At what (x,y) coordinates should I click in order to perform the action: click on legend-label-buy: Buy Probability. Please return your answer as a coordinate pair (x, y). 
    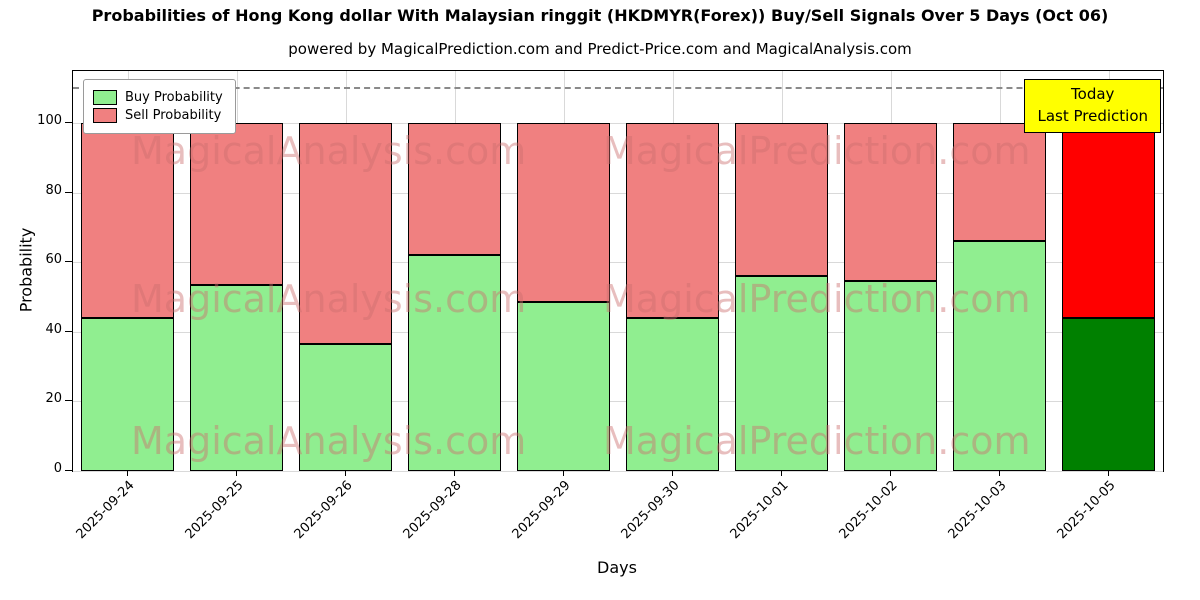
    Looking at the image, I should click on (174, 97).